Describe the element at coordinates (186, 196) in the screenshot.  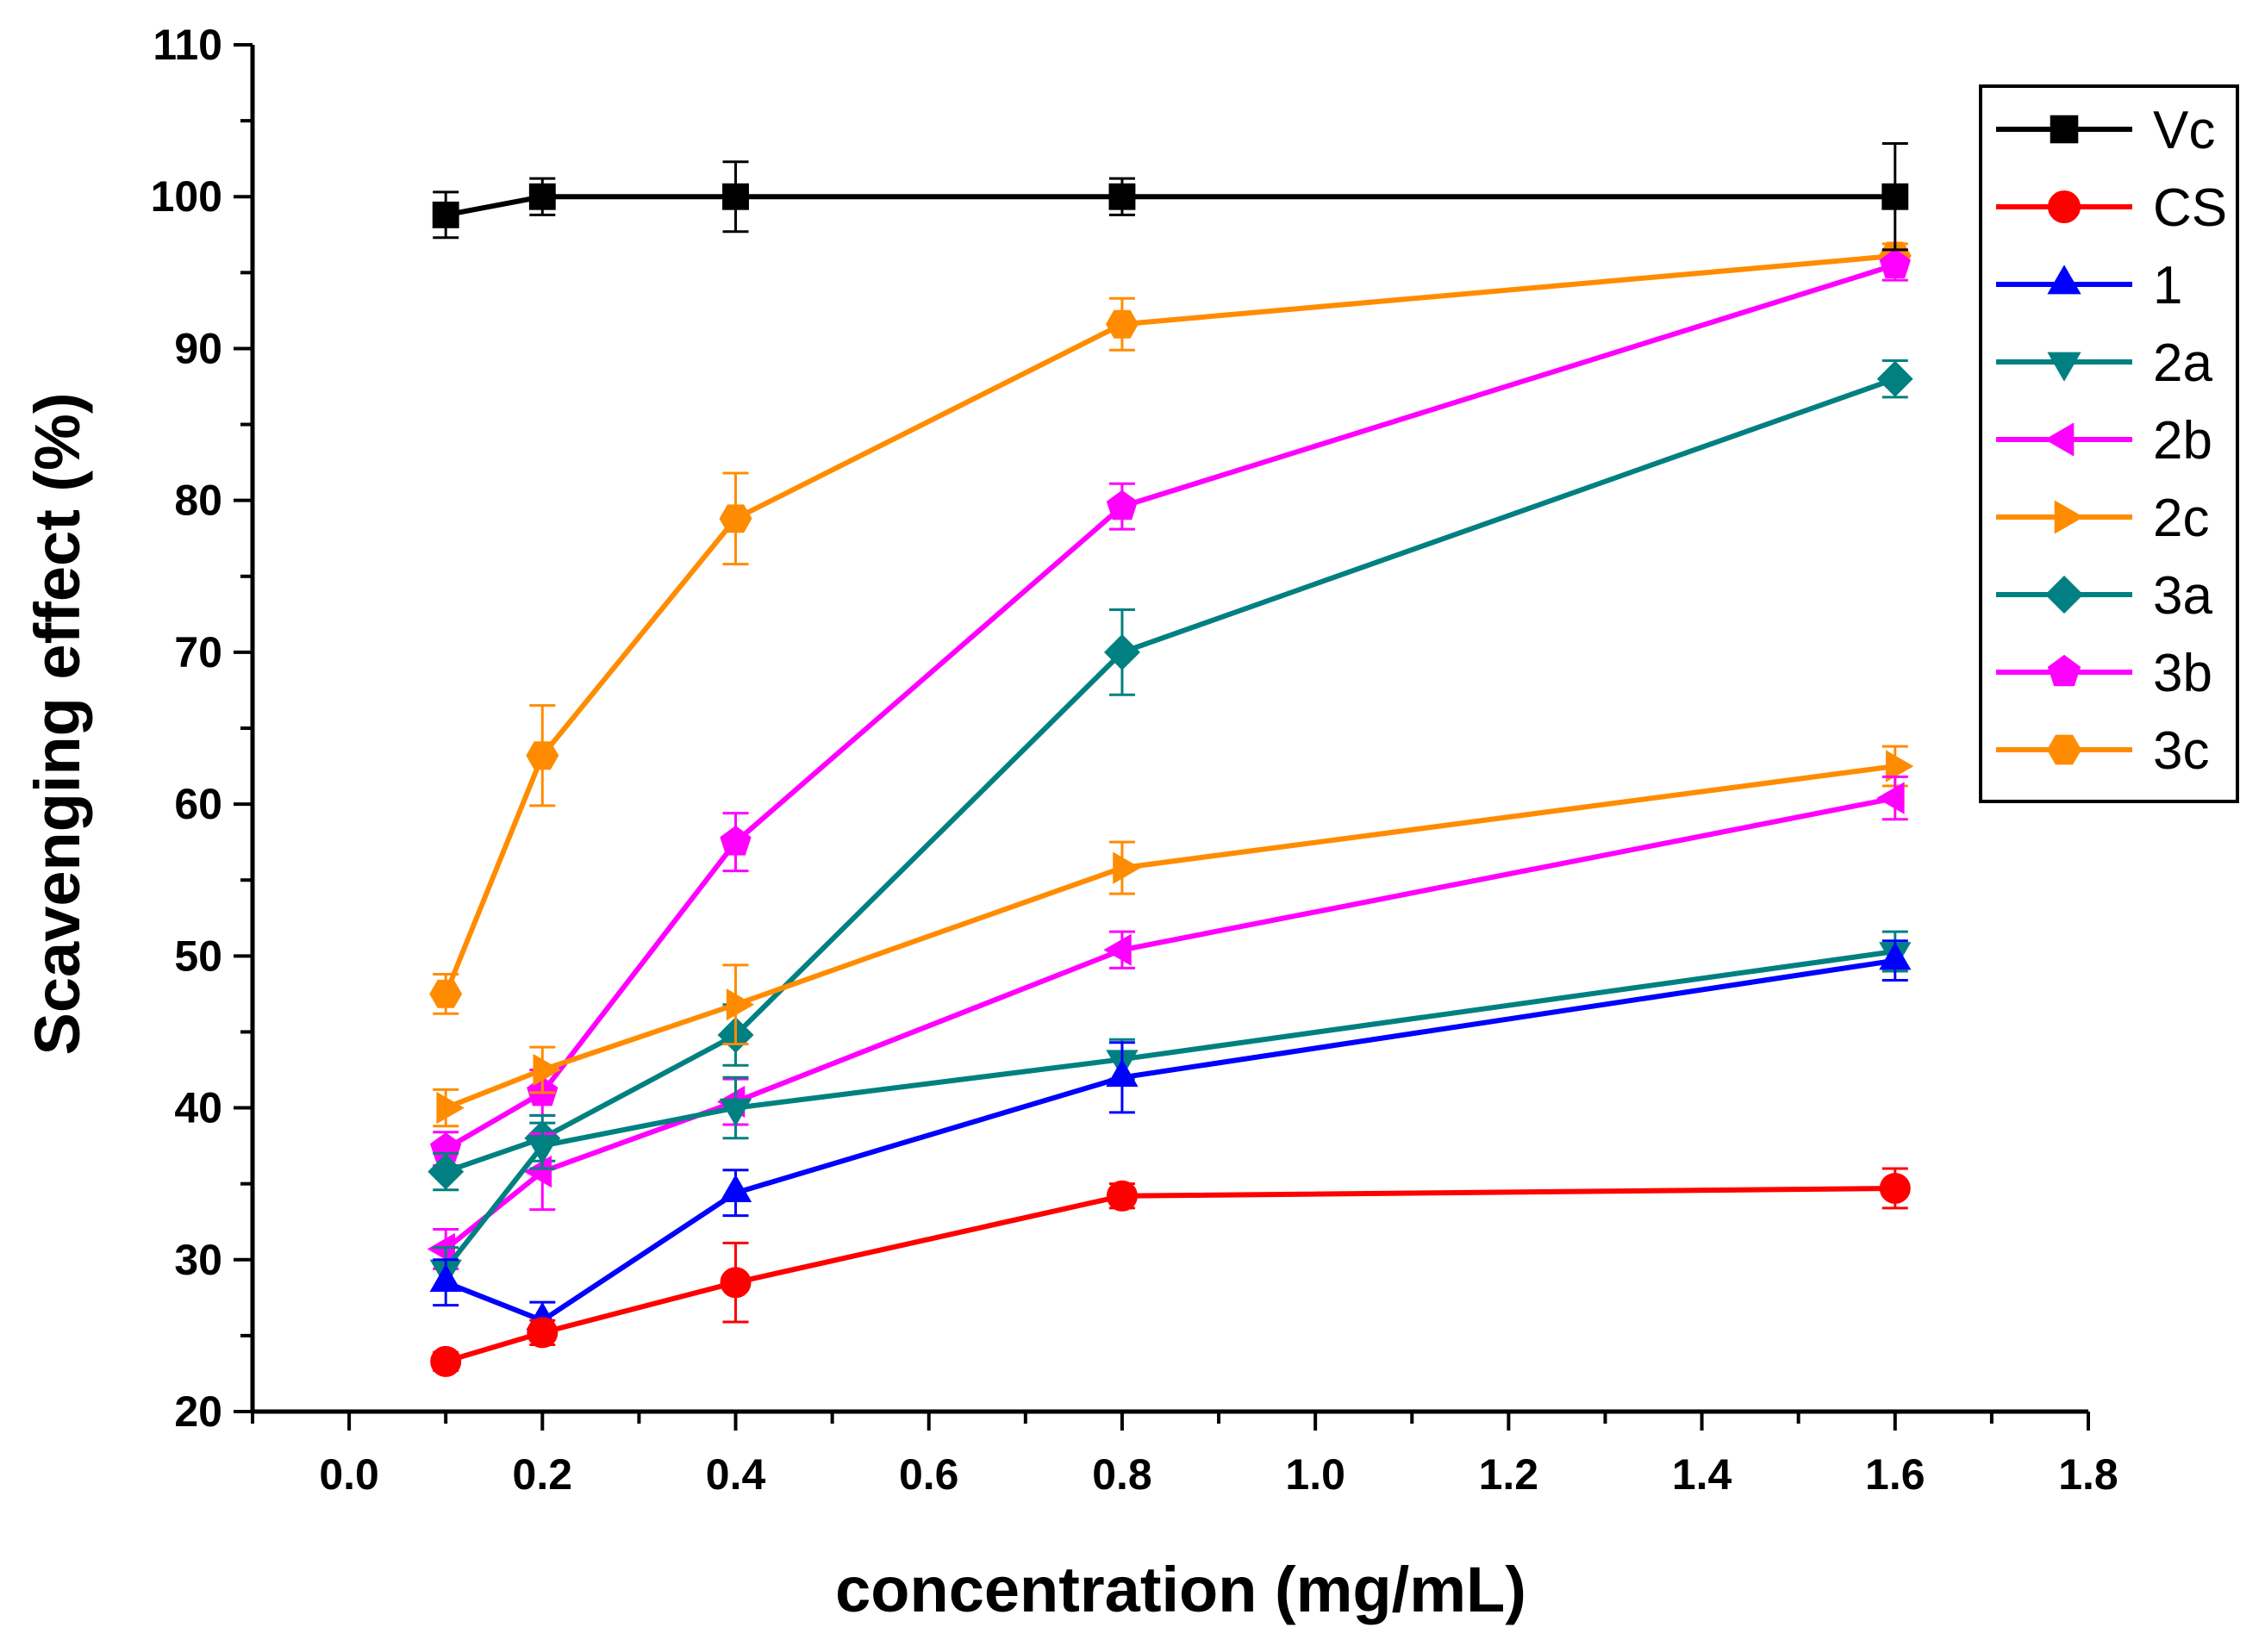
I see `y-tick-label: 100` at that location.